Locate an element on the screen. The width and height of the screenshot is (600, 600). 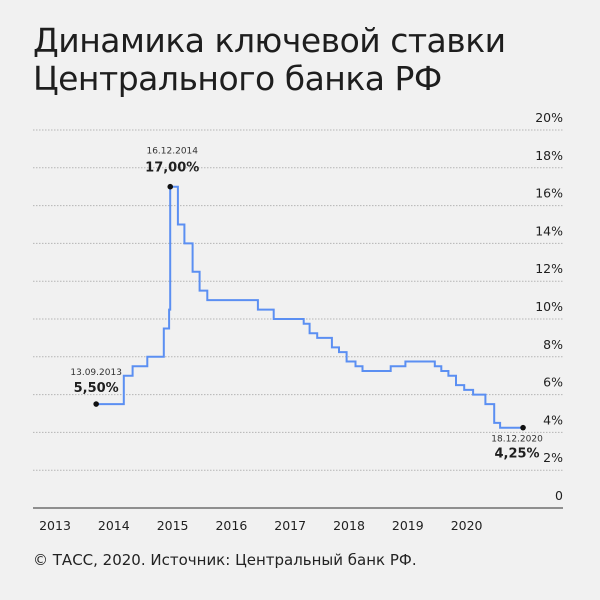
annotation-date: 16.12.2014 is located at coordinates (172, 152).